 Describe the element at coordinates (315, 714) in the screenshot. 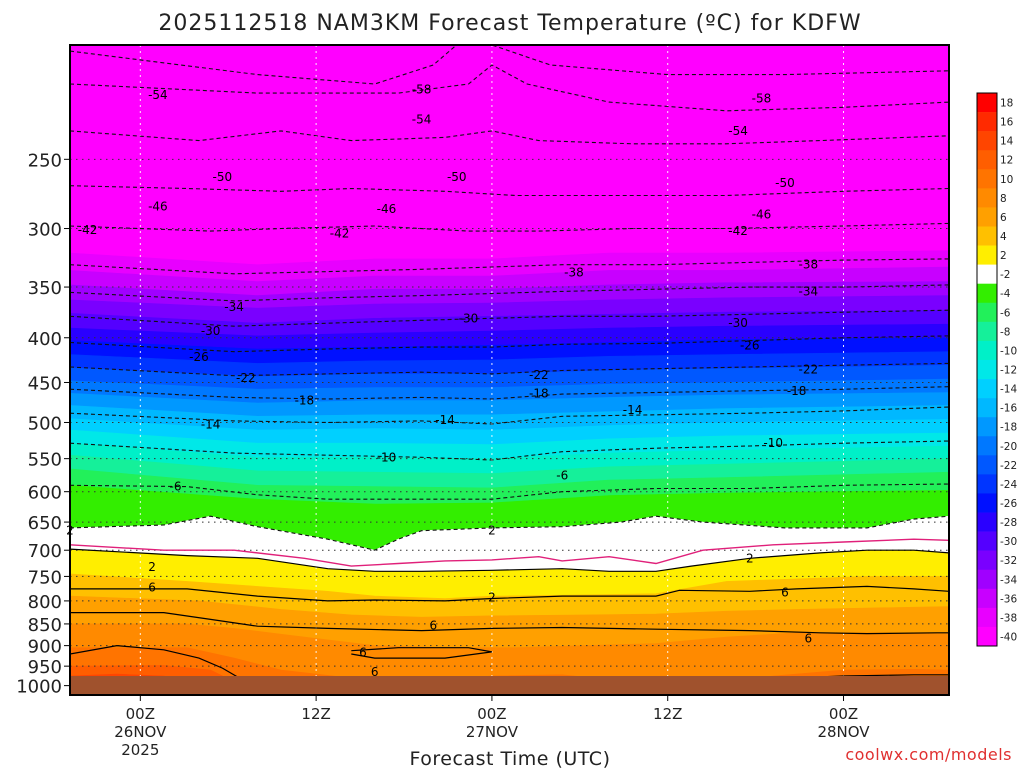

I see `x-tick-label: 12Z` at that location.